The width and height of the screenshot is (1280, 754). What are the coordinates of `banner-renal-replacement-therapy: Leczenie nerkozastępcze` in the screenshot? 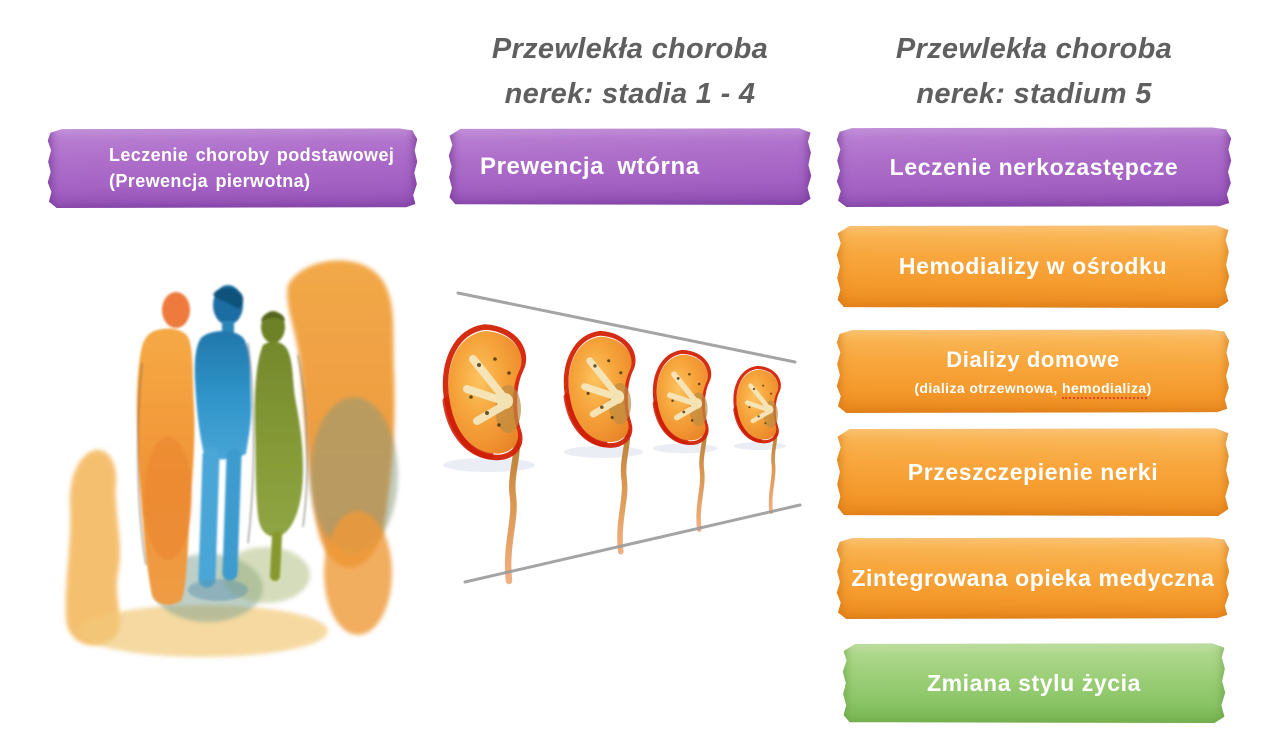 It's located at (1034, 167).